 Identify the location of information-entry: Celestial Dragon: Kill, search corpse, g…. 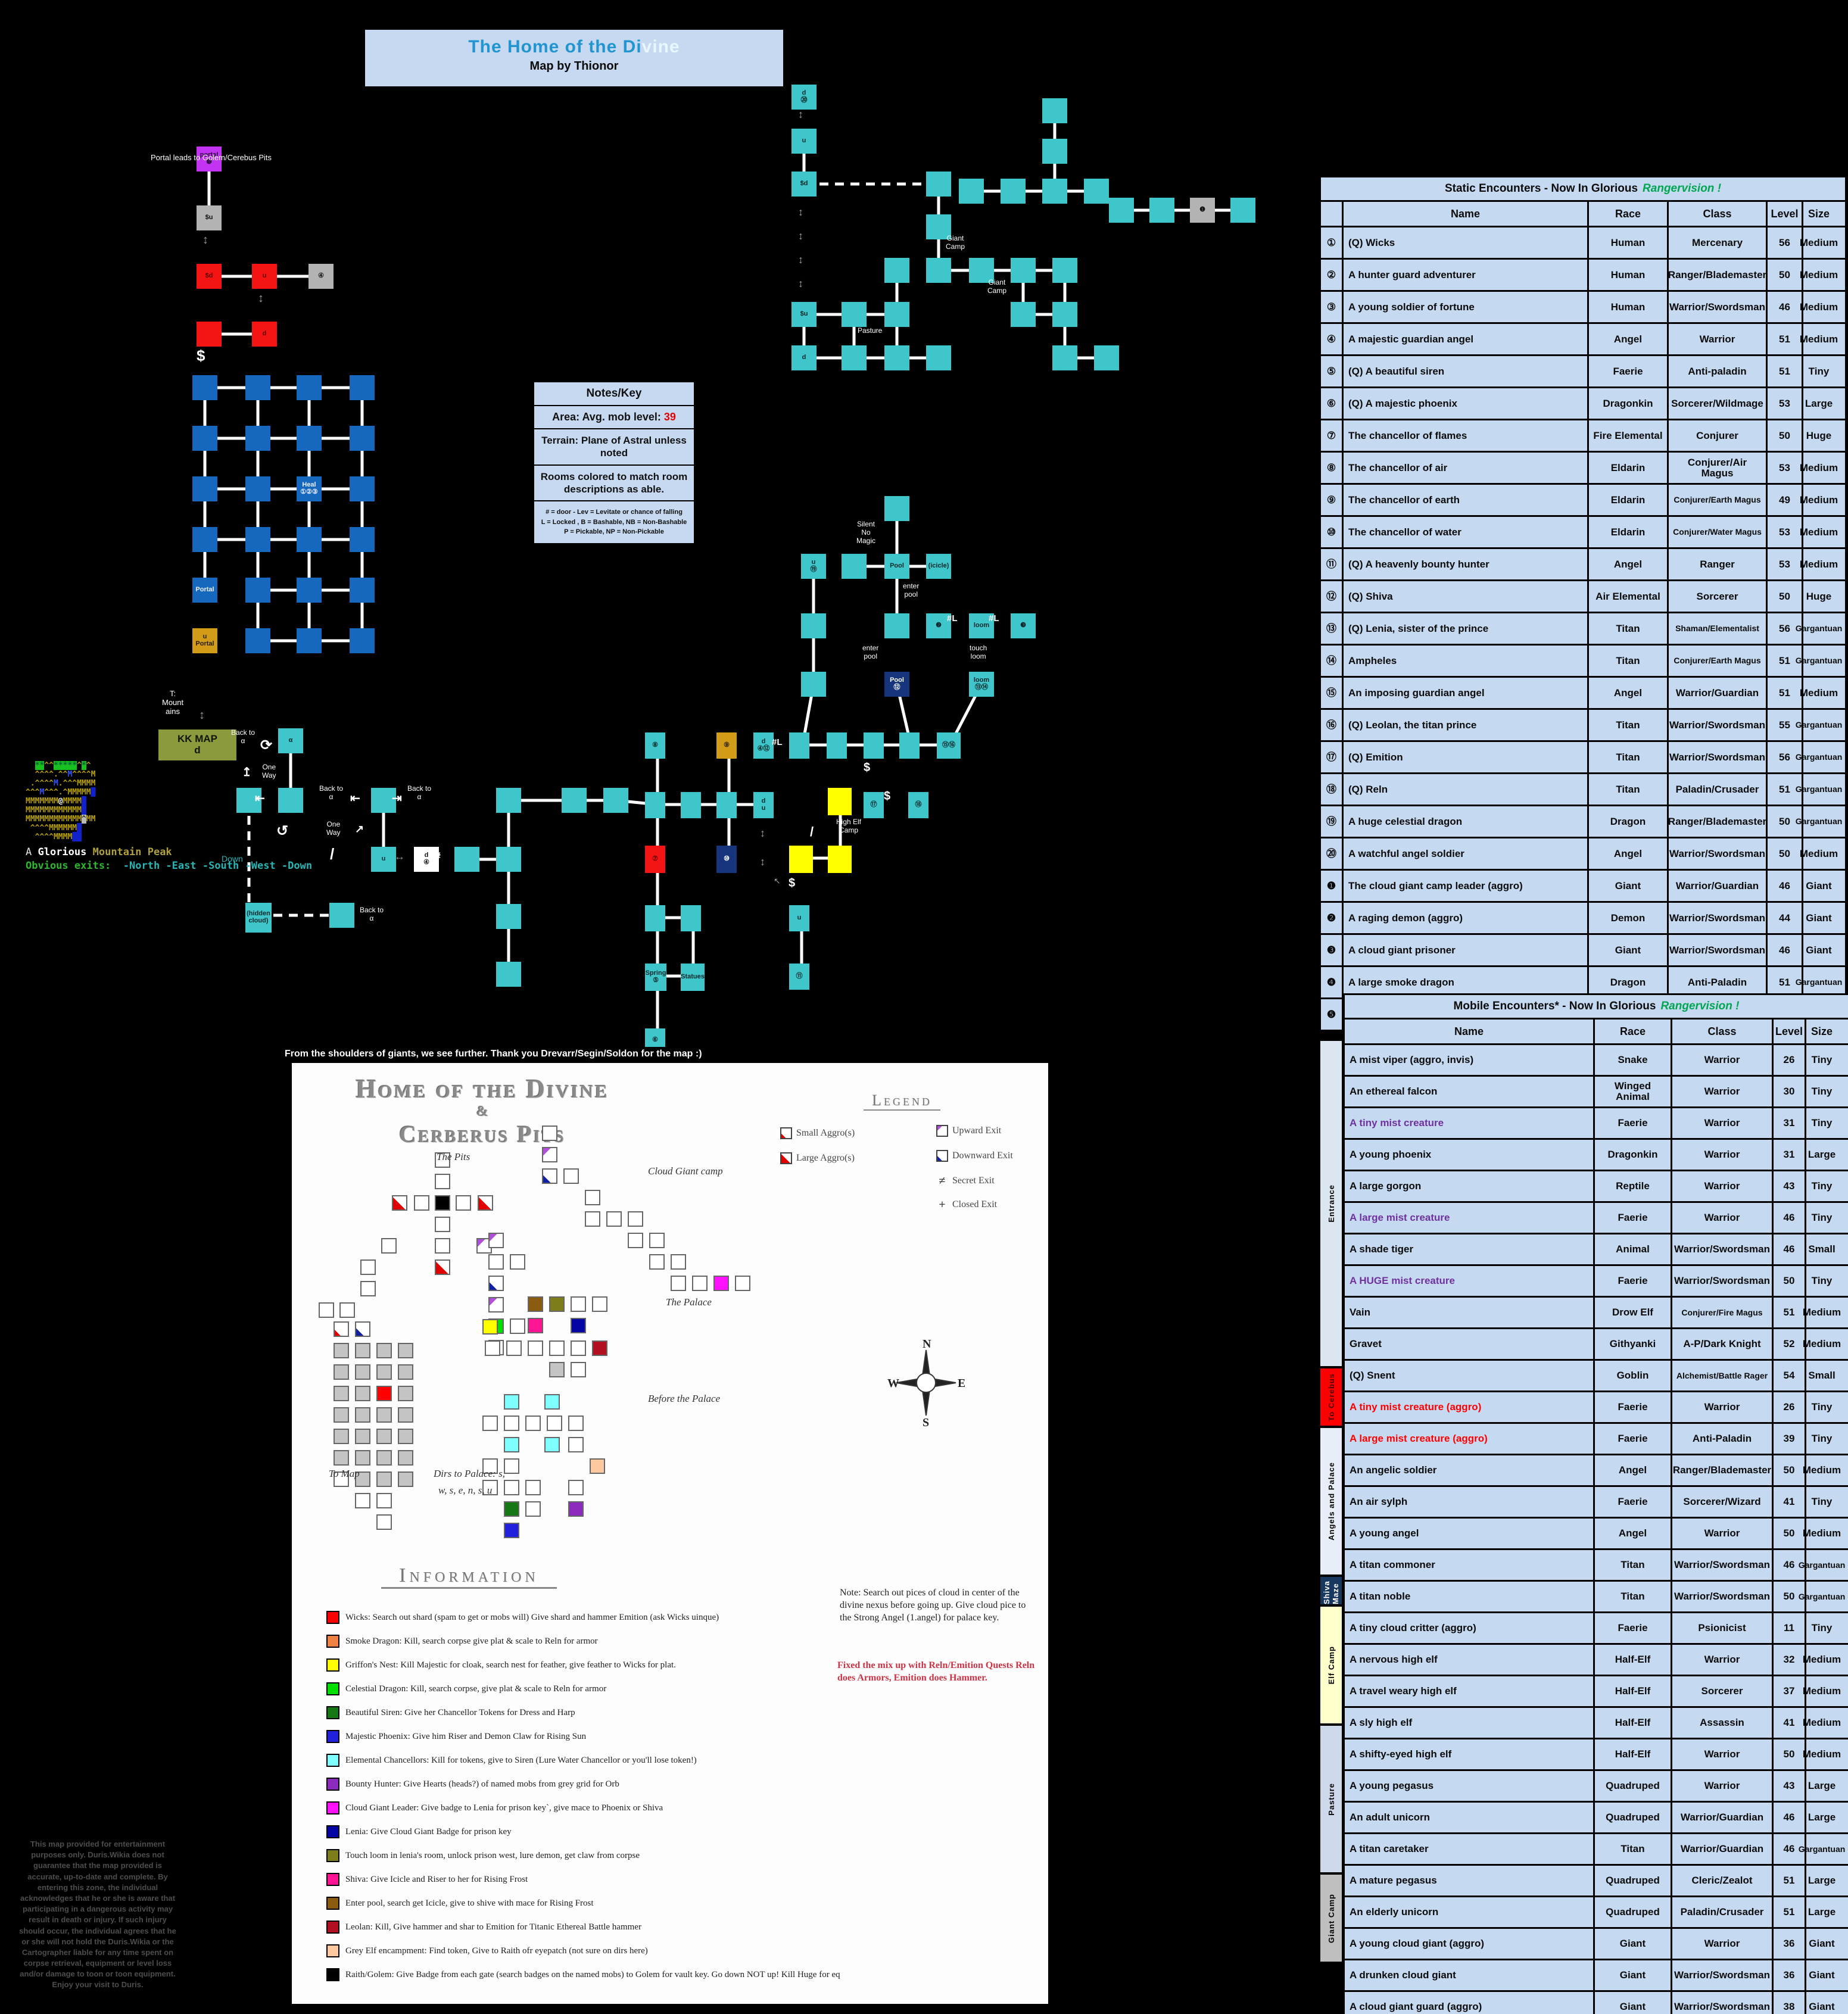
(466, 1689).